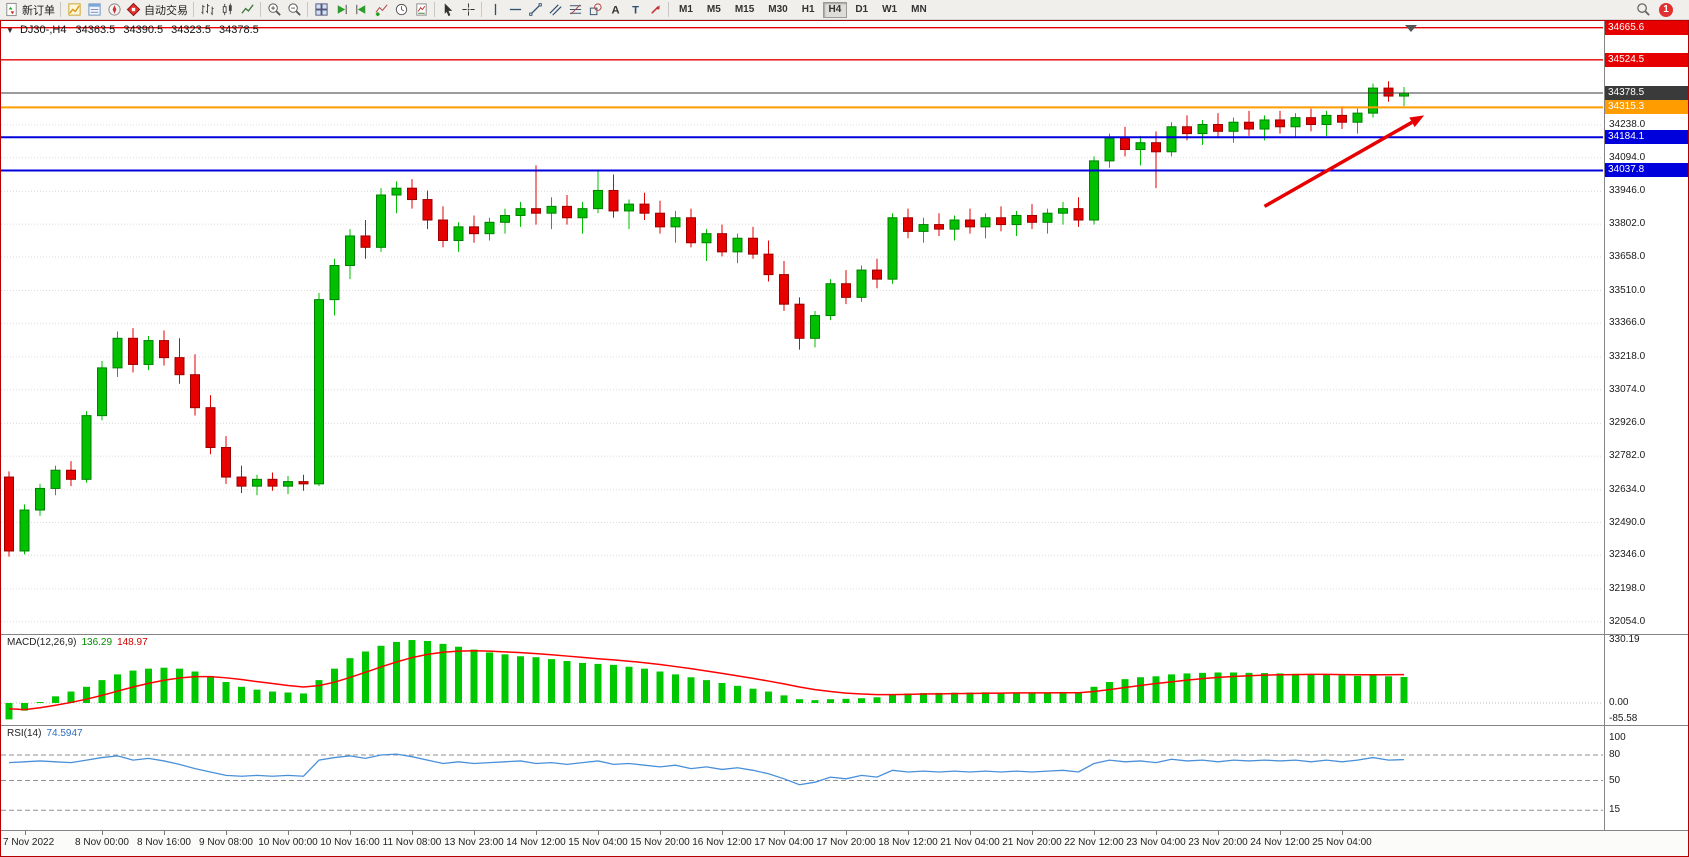  Describe the element at coordinates (1411, 28) in the screenshot. I see `chart-shift-marker-icon` at that location.